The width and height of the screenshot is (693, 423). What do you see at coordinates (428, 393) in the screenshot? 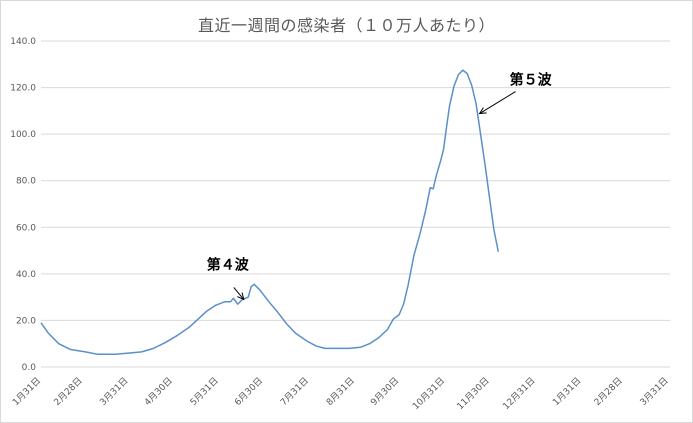
I see `x-tick-label: 10月31日` at bounding box center [428, 393].